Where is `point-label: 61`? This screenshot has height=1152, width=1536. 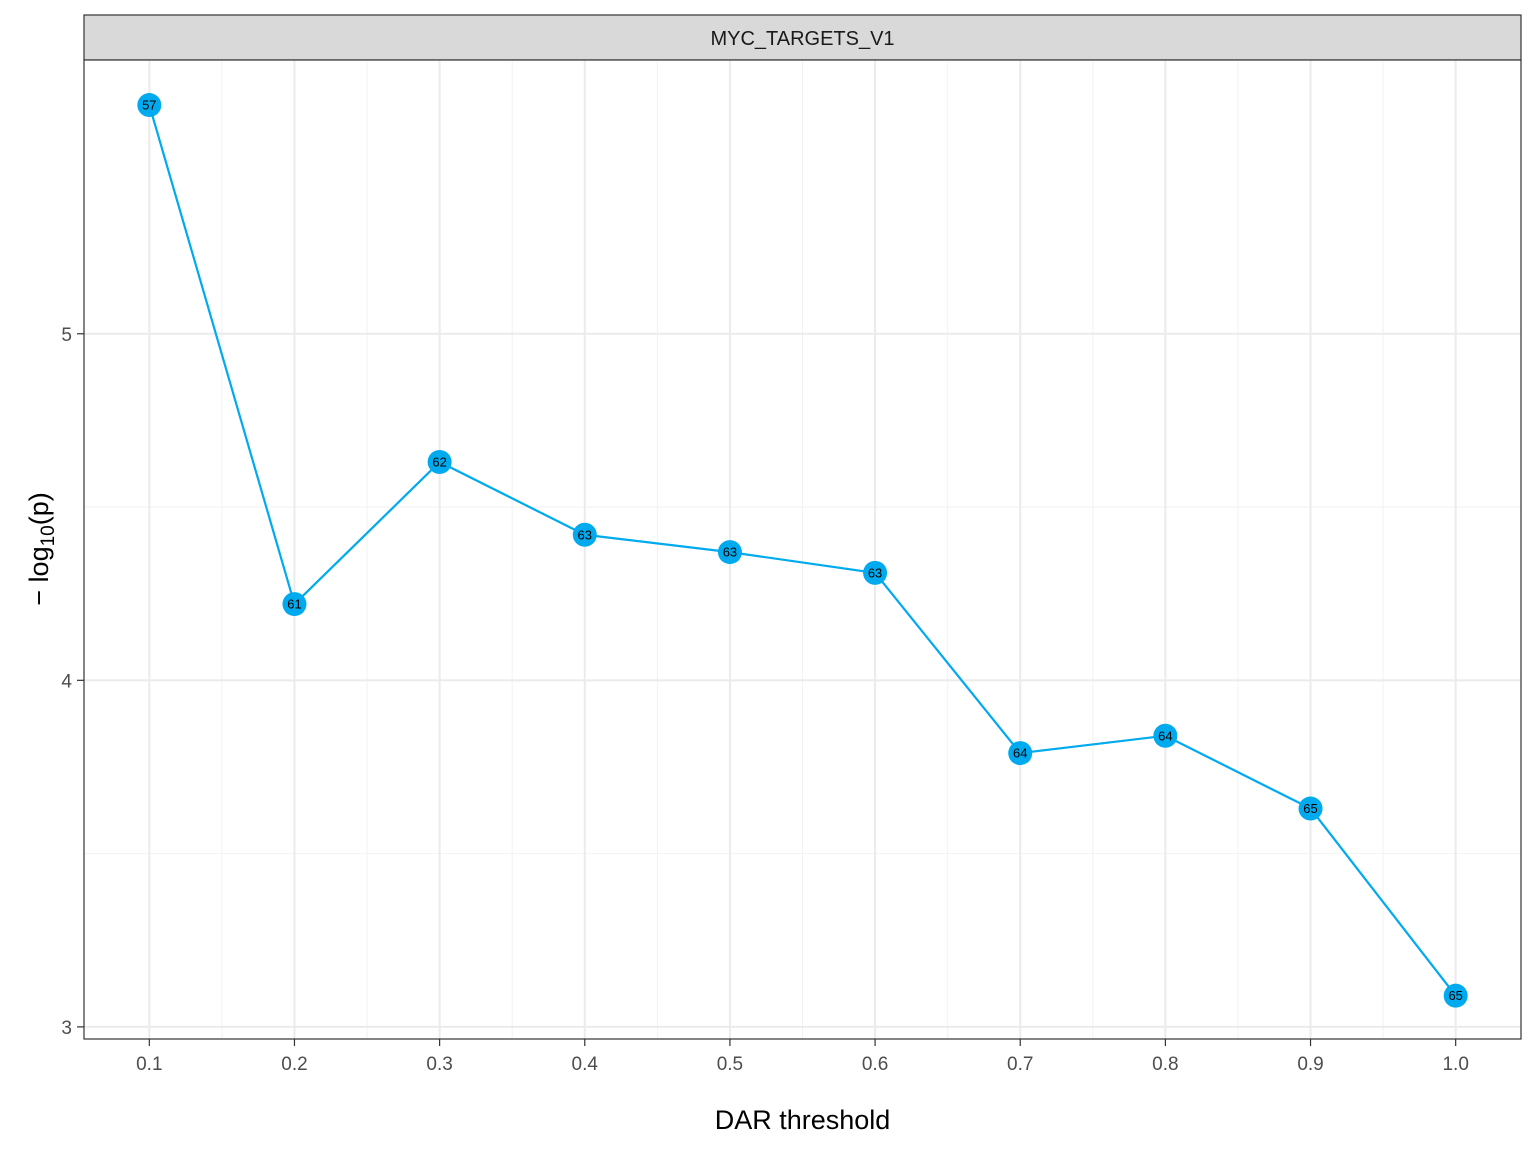 point-label: 61 is located at coordinates (294, 604).